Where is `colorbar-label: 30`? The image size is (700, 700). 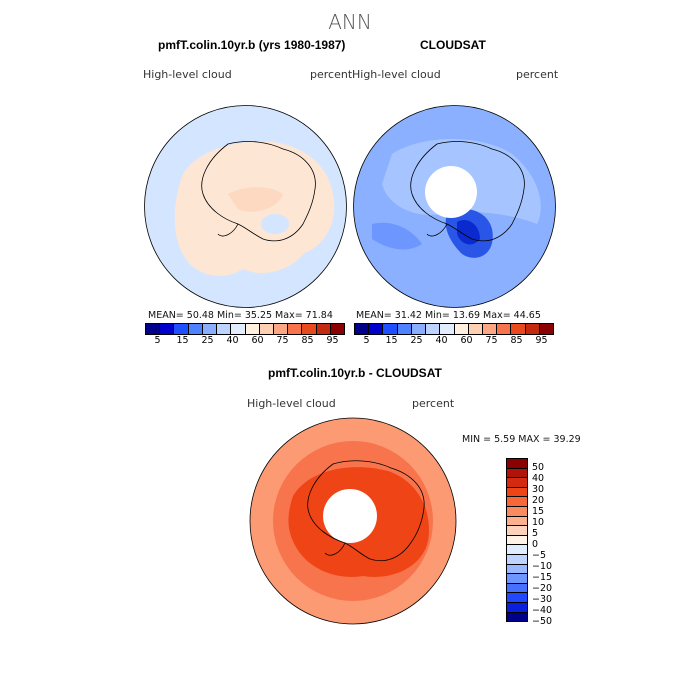 colorbar-label: 30 is located at coordinates (538, 489).